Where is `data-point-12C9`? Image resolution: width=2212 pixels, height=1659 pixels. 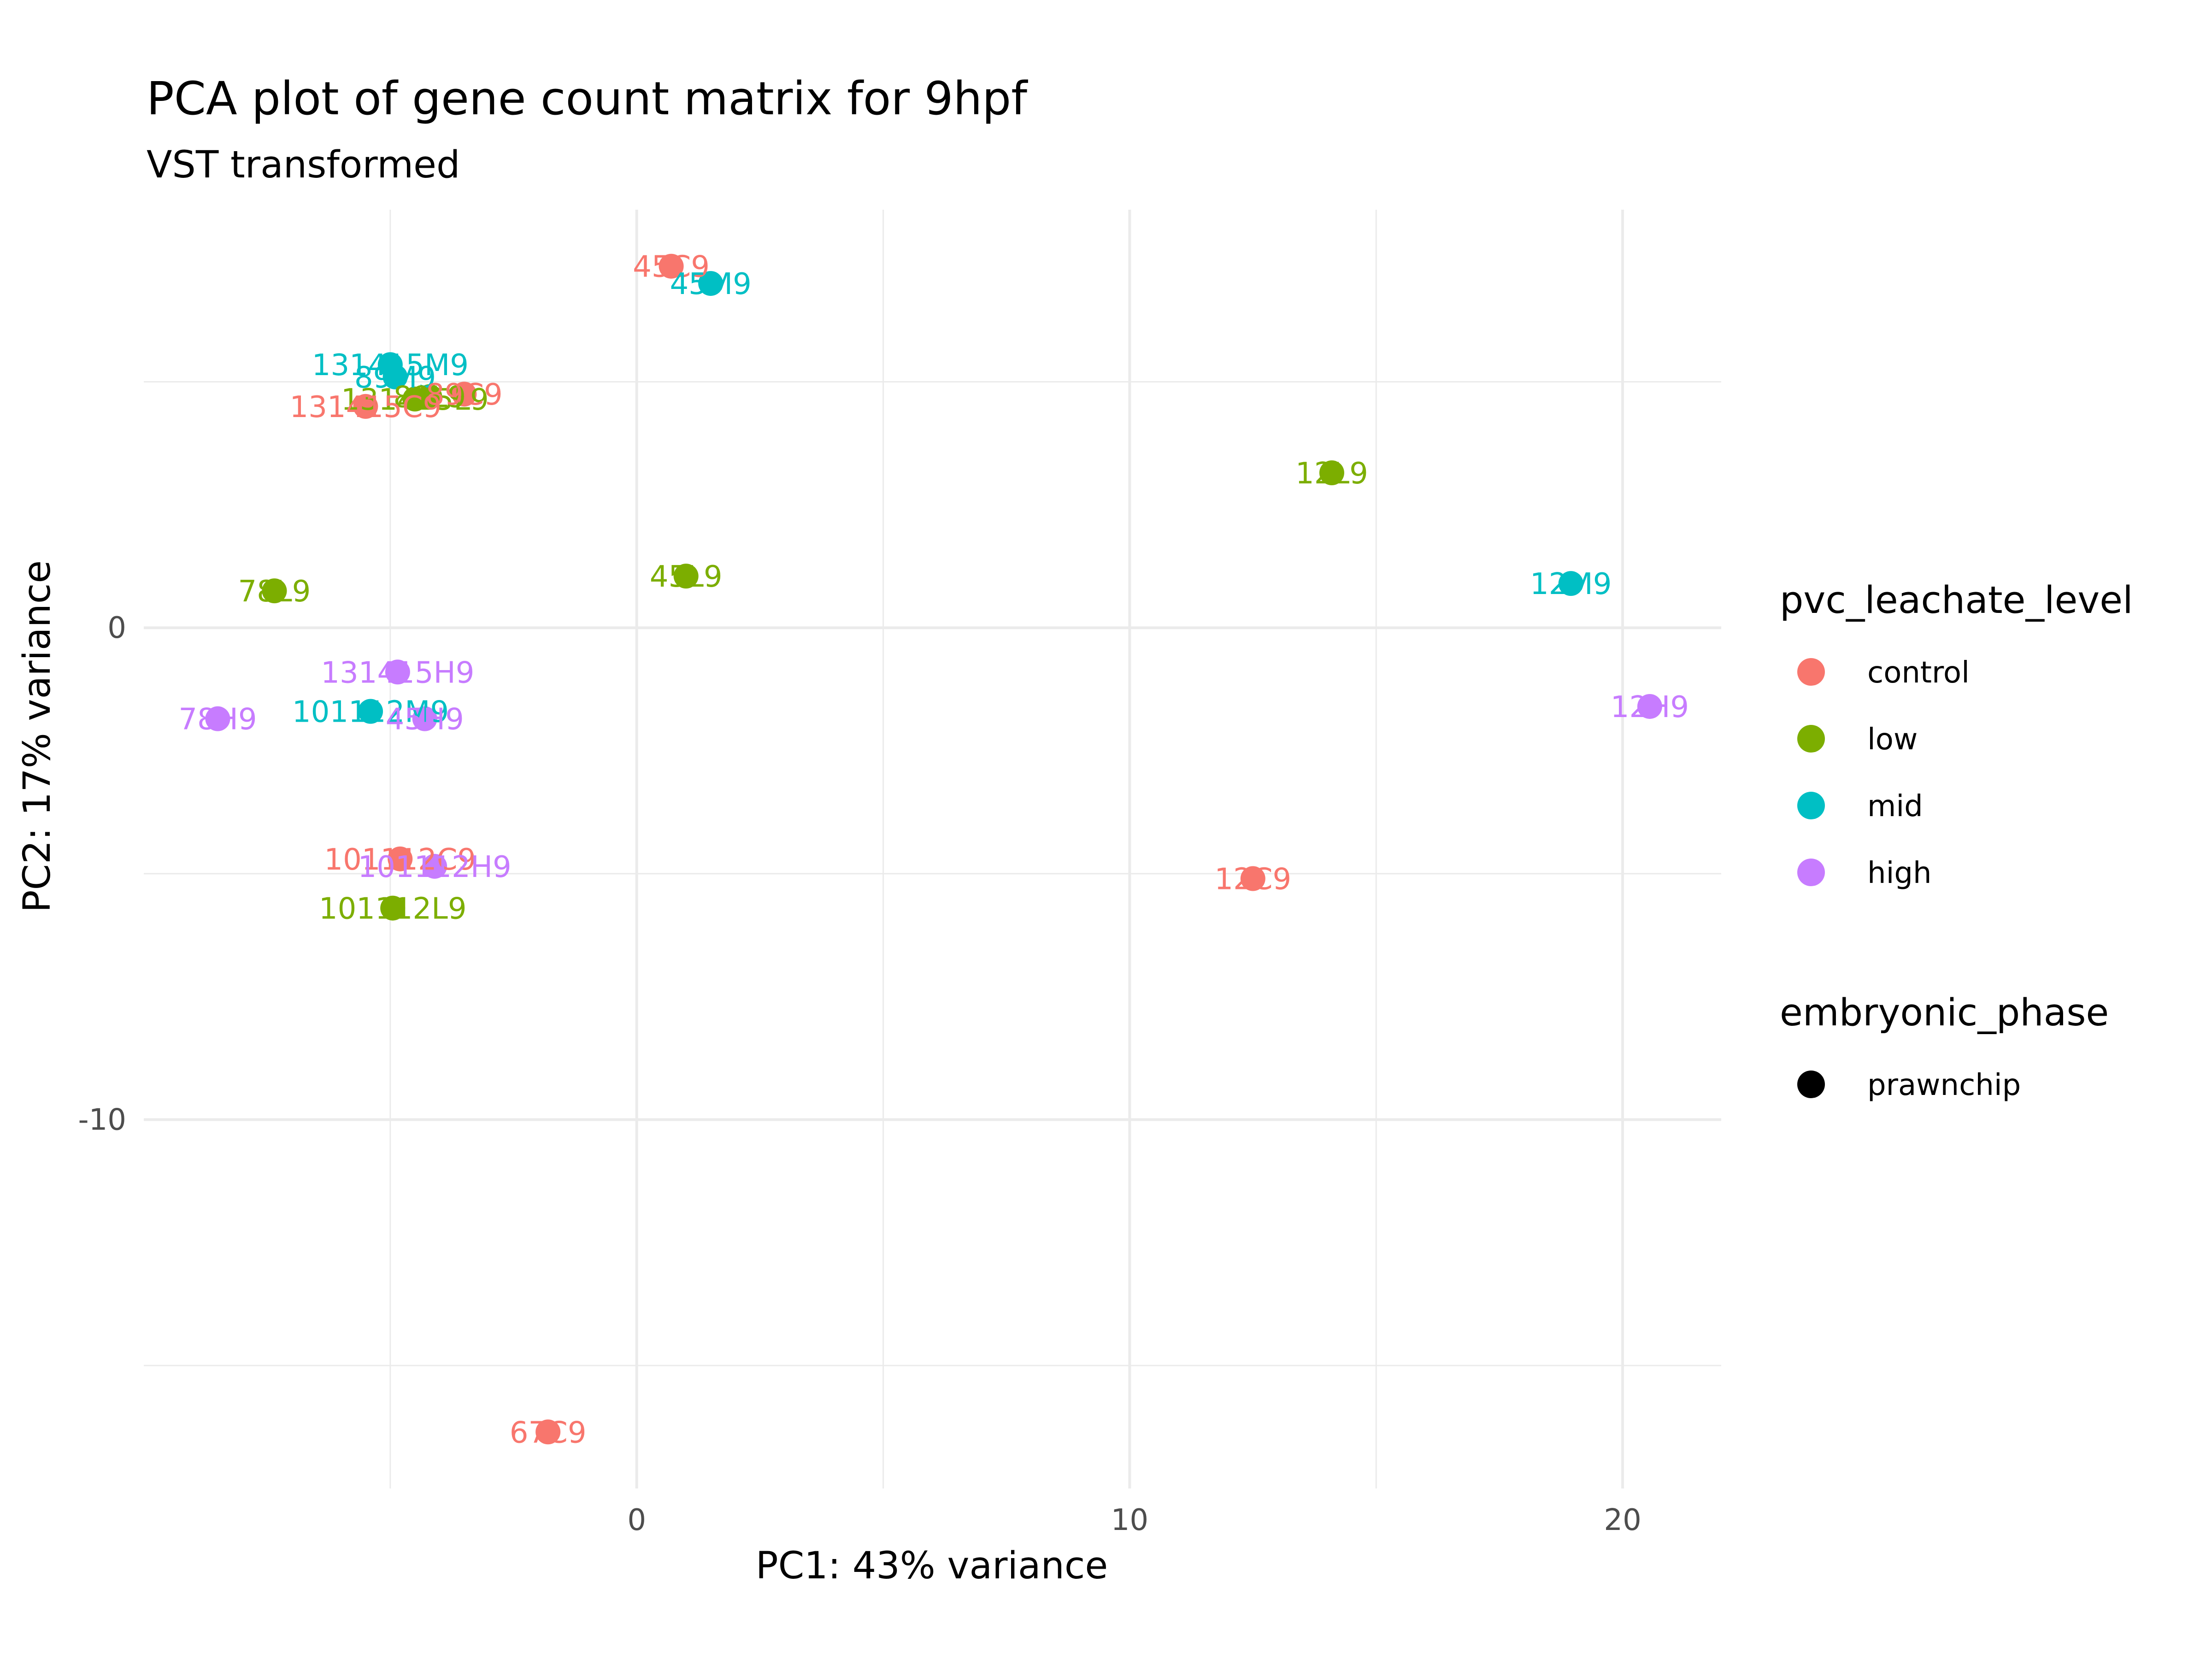 data-point-12C9 is located at coordinates (1252, 878).